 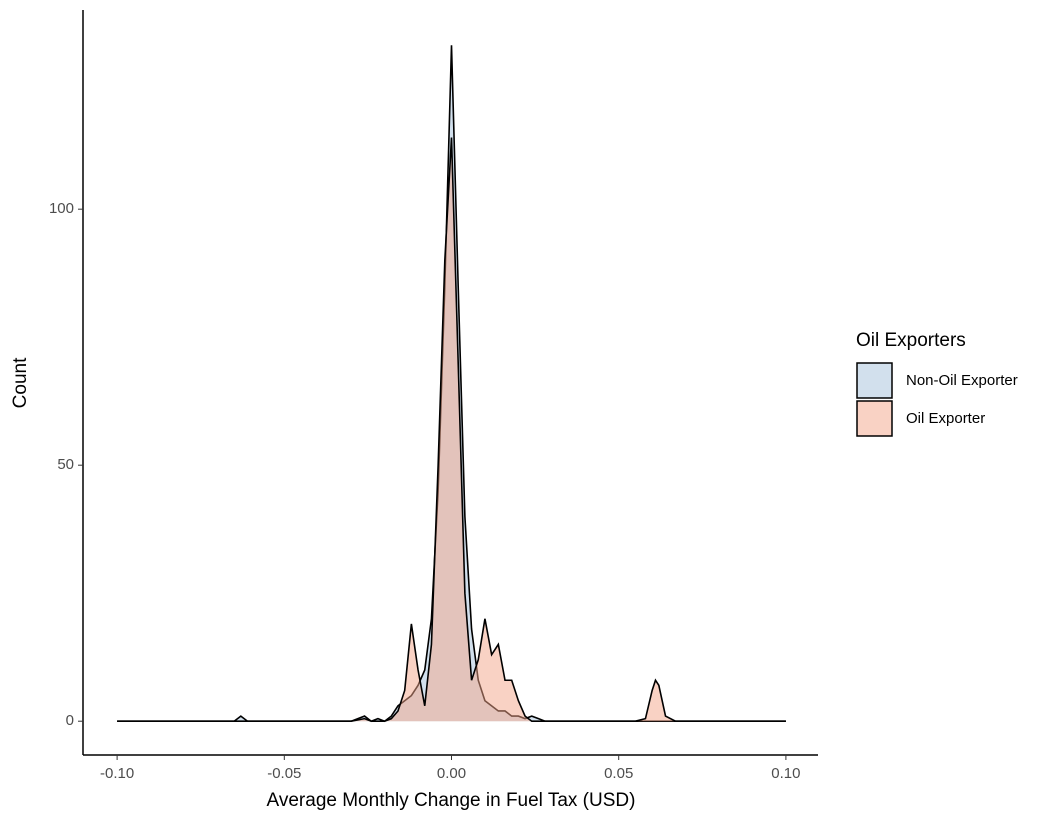 I want to click on legend-label: Non-Oil Exporter, so click(x=962, y=380).